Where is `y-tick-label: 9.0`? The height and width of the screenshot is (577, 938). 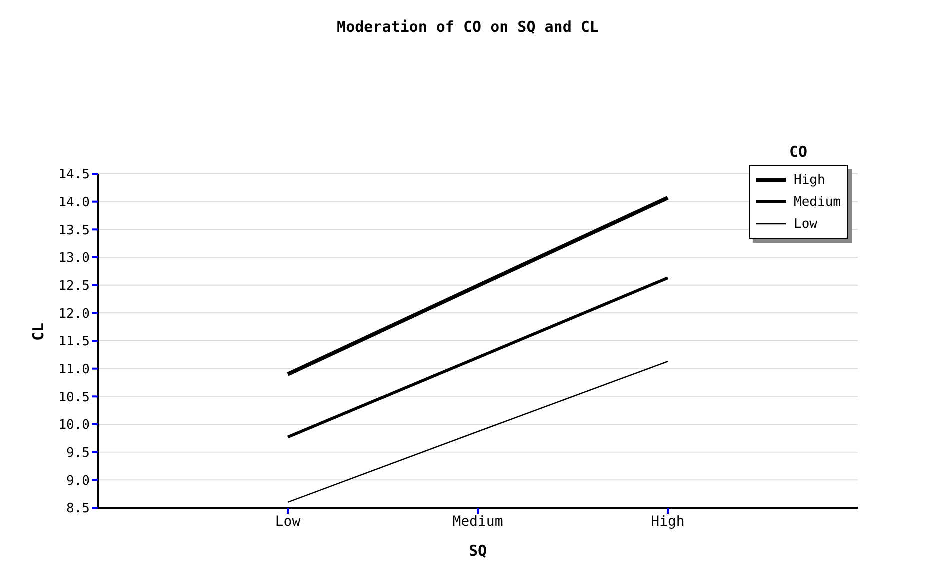
y-tick-label: 9.0 is located at coordinates (78, 481).